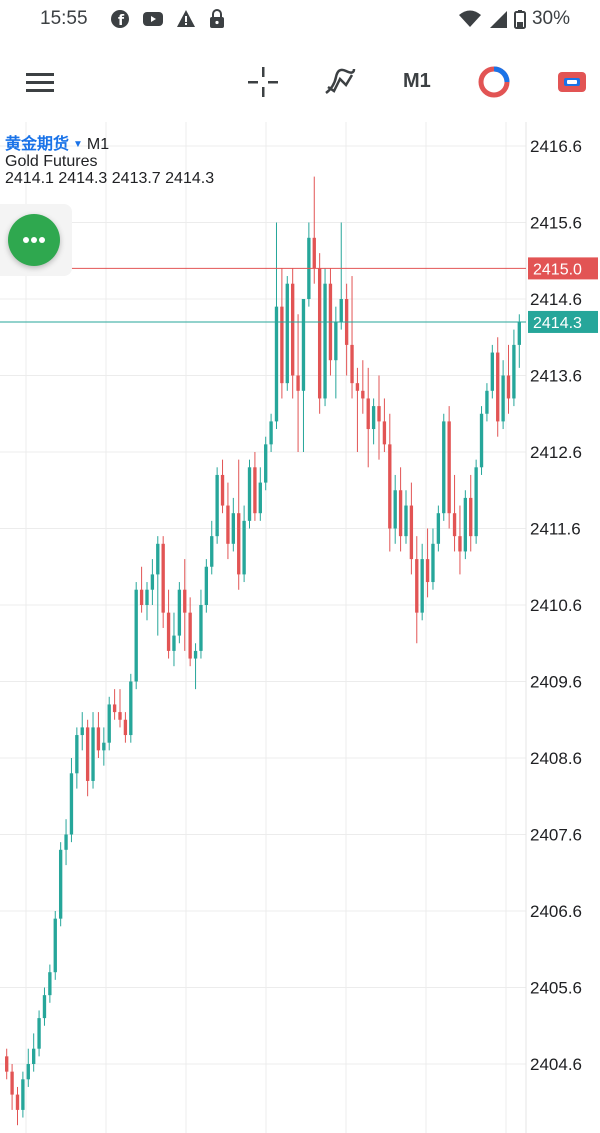 This screenshot has width=600, height=1133. I want to click on price-line-label: 2414.3, so click(557, 323).